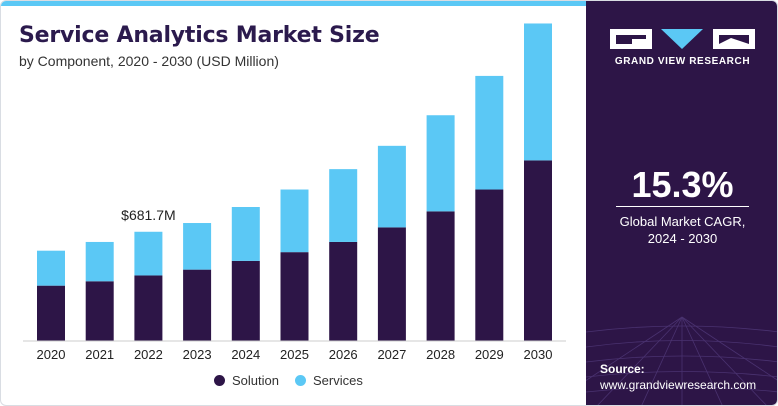 This screenshot has height=406, width=778. What do you see at coordinates (538, 354) in the screenshot?
I see `x-tick-label-2030: 2030` at bounding box center [538, 354].